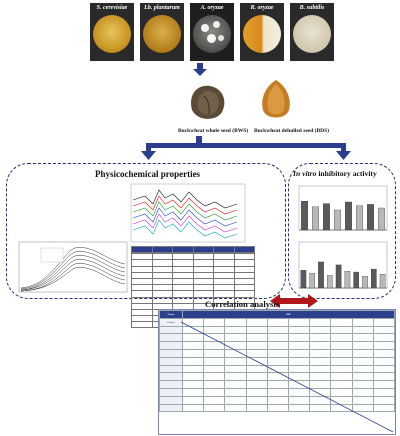 This screenshot has width=400, height=436. I want to click on down-arrow-icon, so click(200, 69).